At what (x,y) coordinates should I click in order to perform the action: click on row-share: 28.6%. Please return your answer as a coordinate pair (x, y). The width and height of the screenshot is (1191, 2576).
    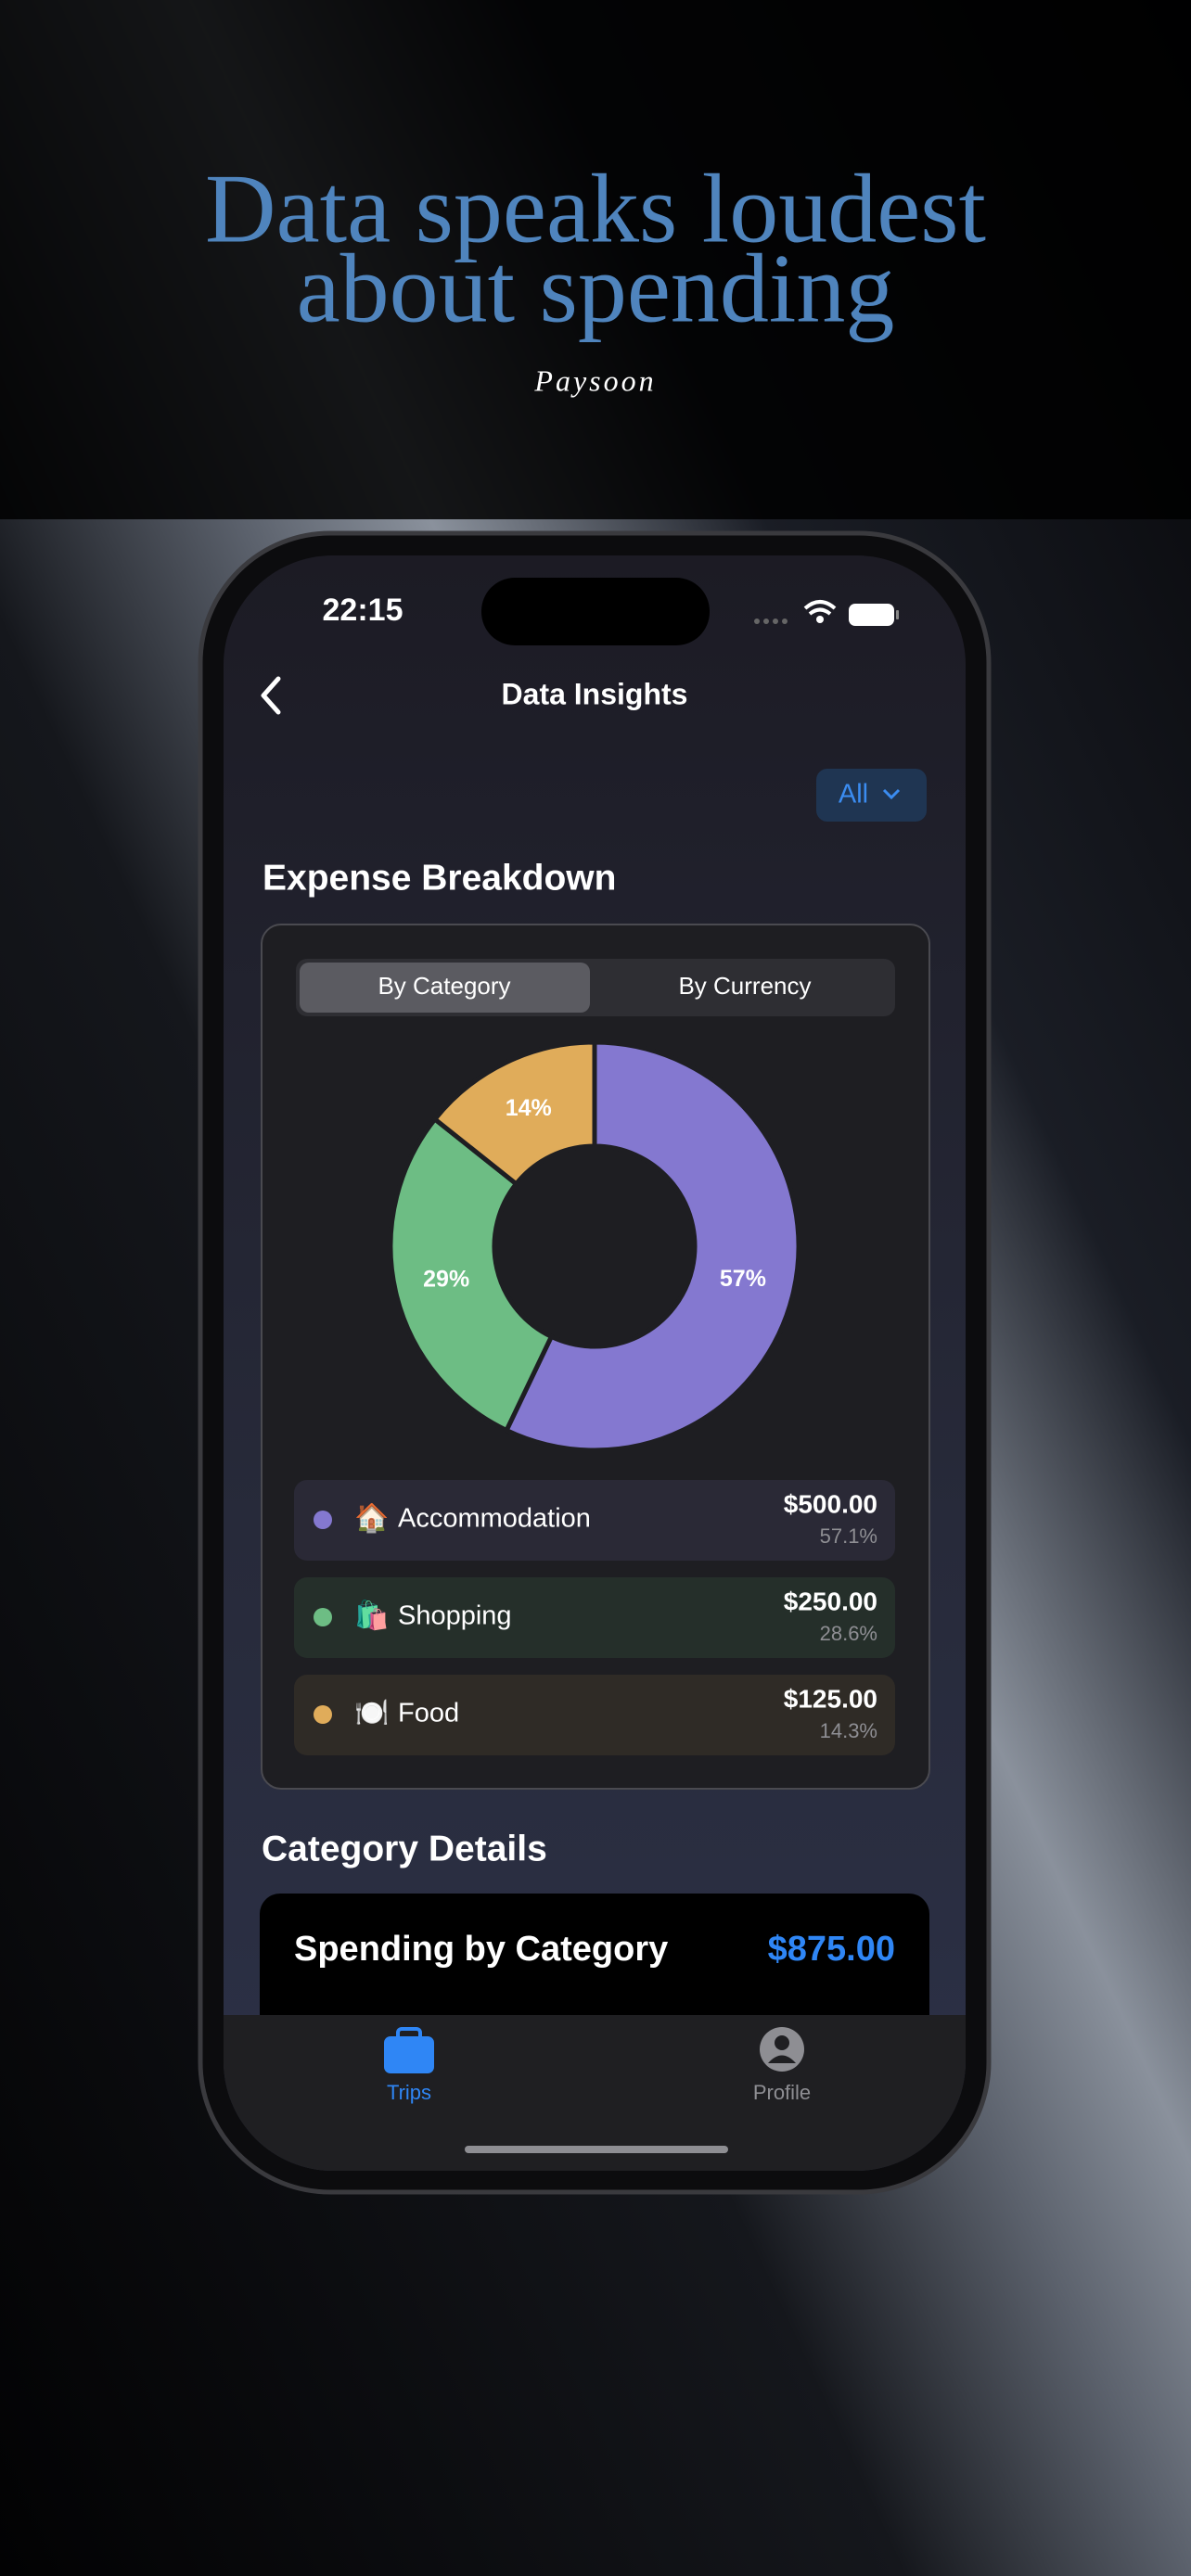
    Looking at the image, I should click on (848, 1633).